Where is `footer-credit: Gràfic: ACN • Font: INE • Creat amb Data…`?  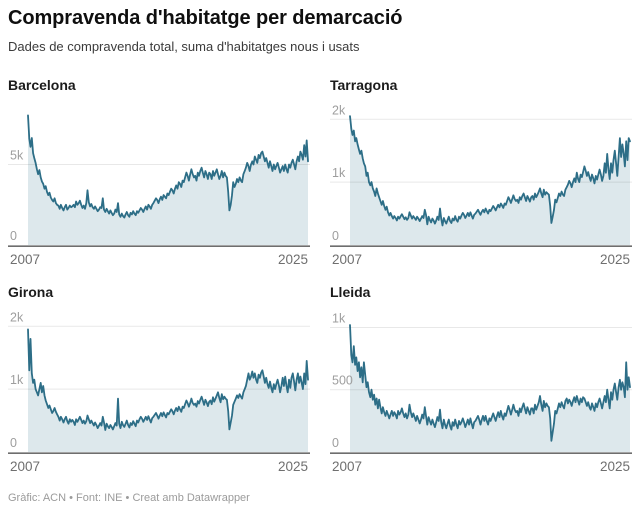
footer-credit: Gràfic: ACN • Font: INE • Creat amb Data… is located at coordinates (129, 497).